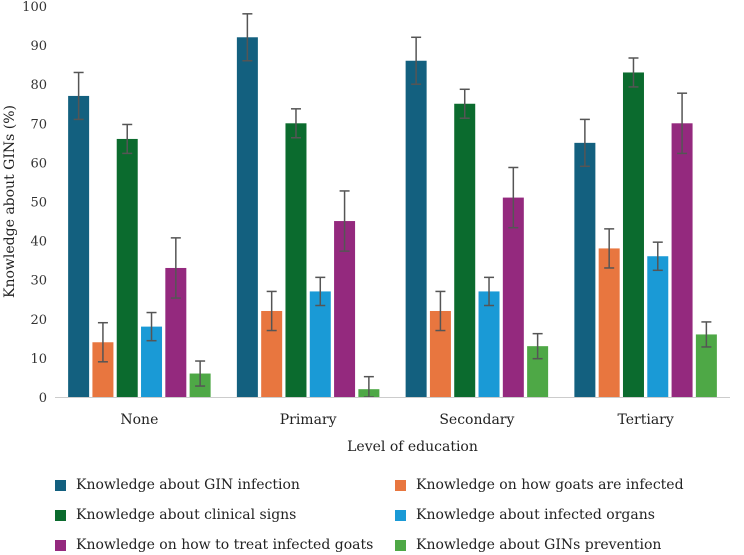 The image size is (744, 555). I want to click on y-axis-title: Knowledge about GINs (%), so click(10, 201).